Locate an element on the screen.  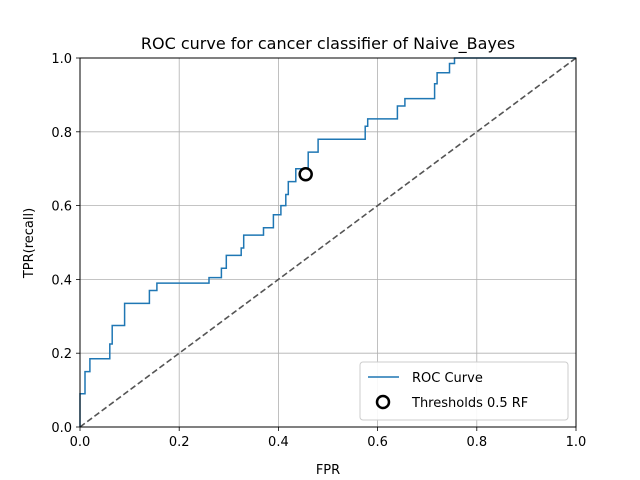
threshold-marker is located at coordinates (305, 174).